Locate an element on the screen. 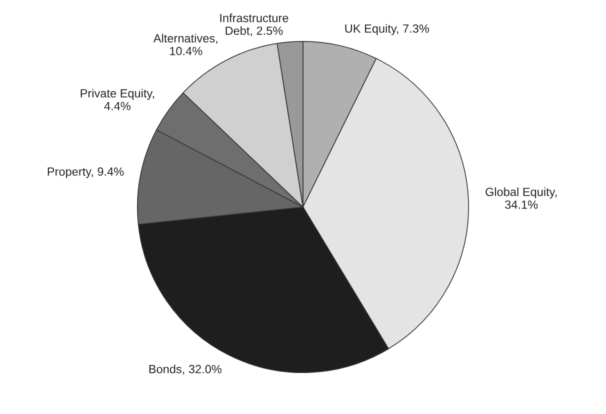  slice-label: Infrastructure Debt, 2.5% is located at coordinates (254, 25).